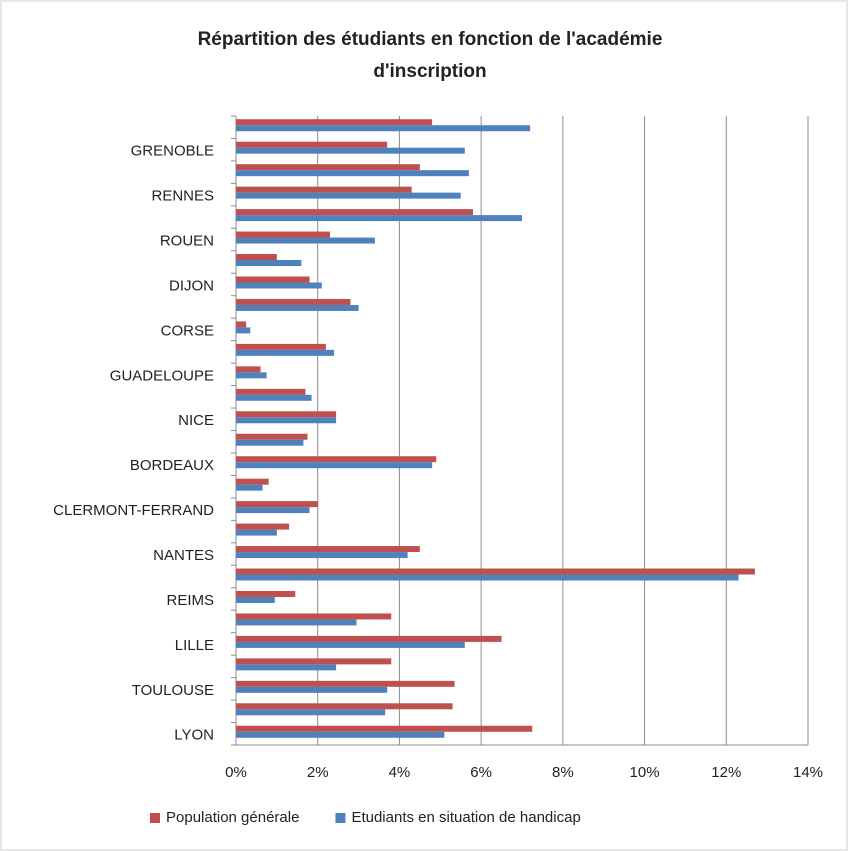 The height and width of the screenshot is (851, 848). Describe the element at coordinates (481, 772) in the screenshot. I see `x-tick-label: 6%` at that location.